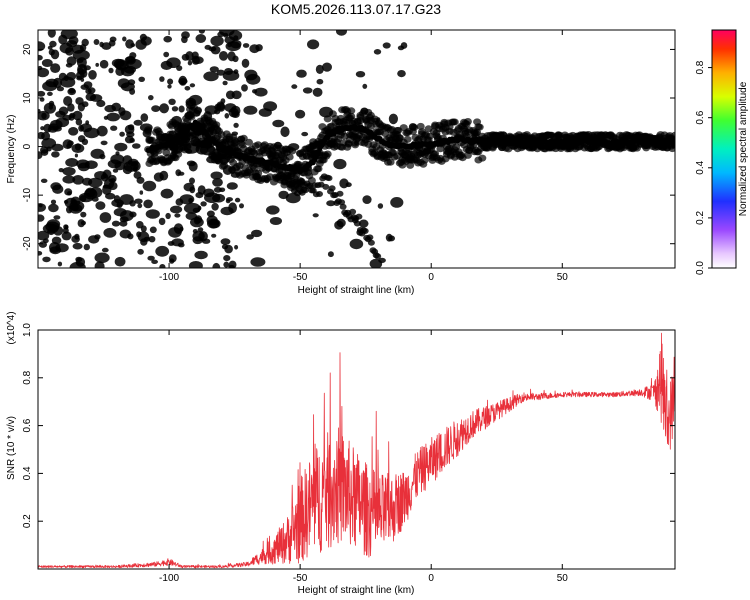 The width and height of the screenshot is (750, 600). What do you see at coordinates (27, 473) in the screenshot?
I see `y-tick-label: 0.4` at bounding box center [27, 473].